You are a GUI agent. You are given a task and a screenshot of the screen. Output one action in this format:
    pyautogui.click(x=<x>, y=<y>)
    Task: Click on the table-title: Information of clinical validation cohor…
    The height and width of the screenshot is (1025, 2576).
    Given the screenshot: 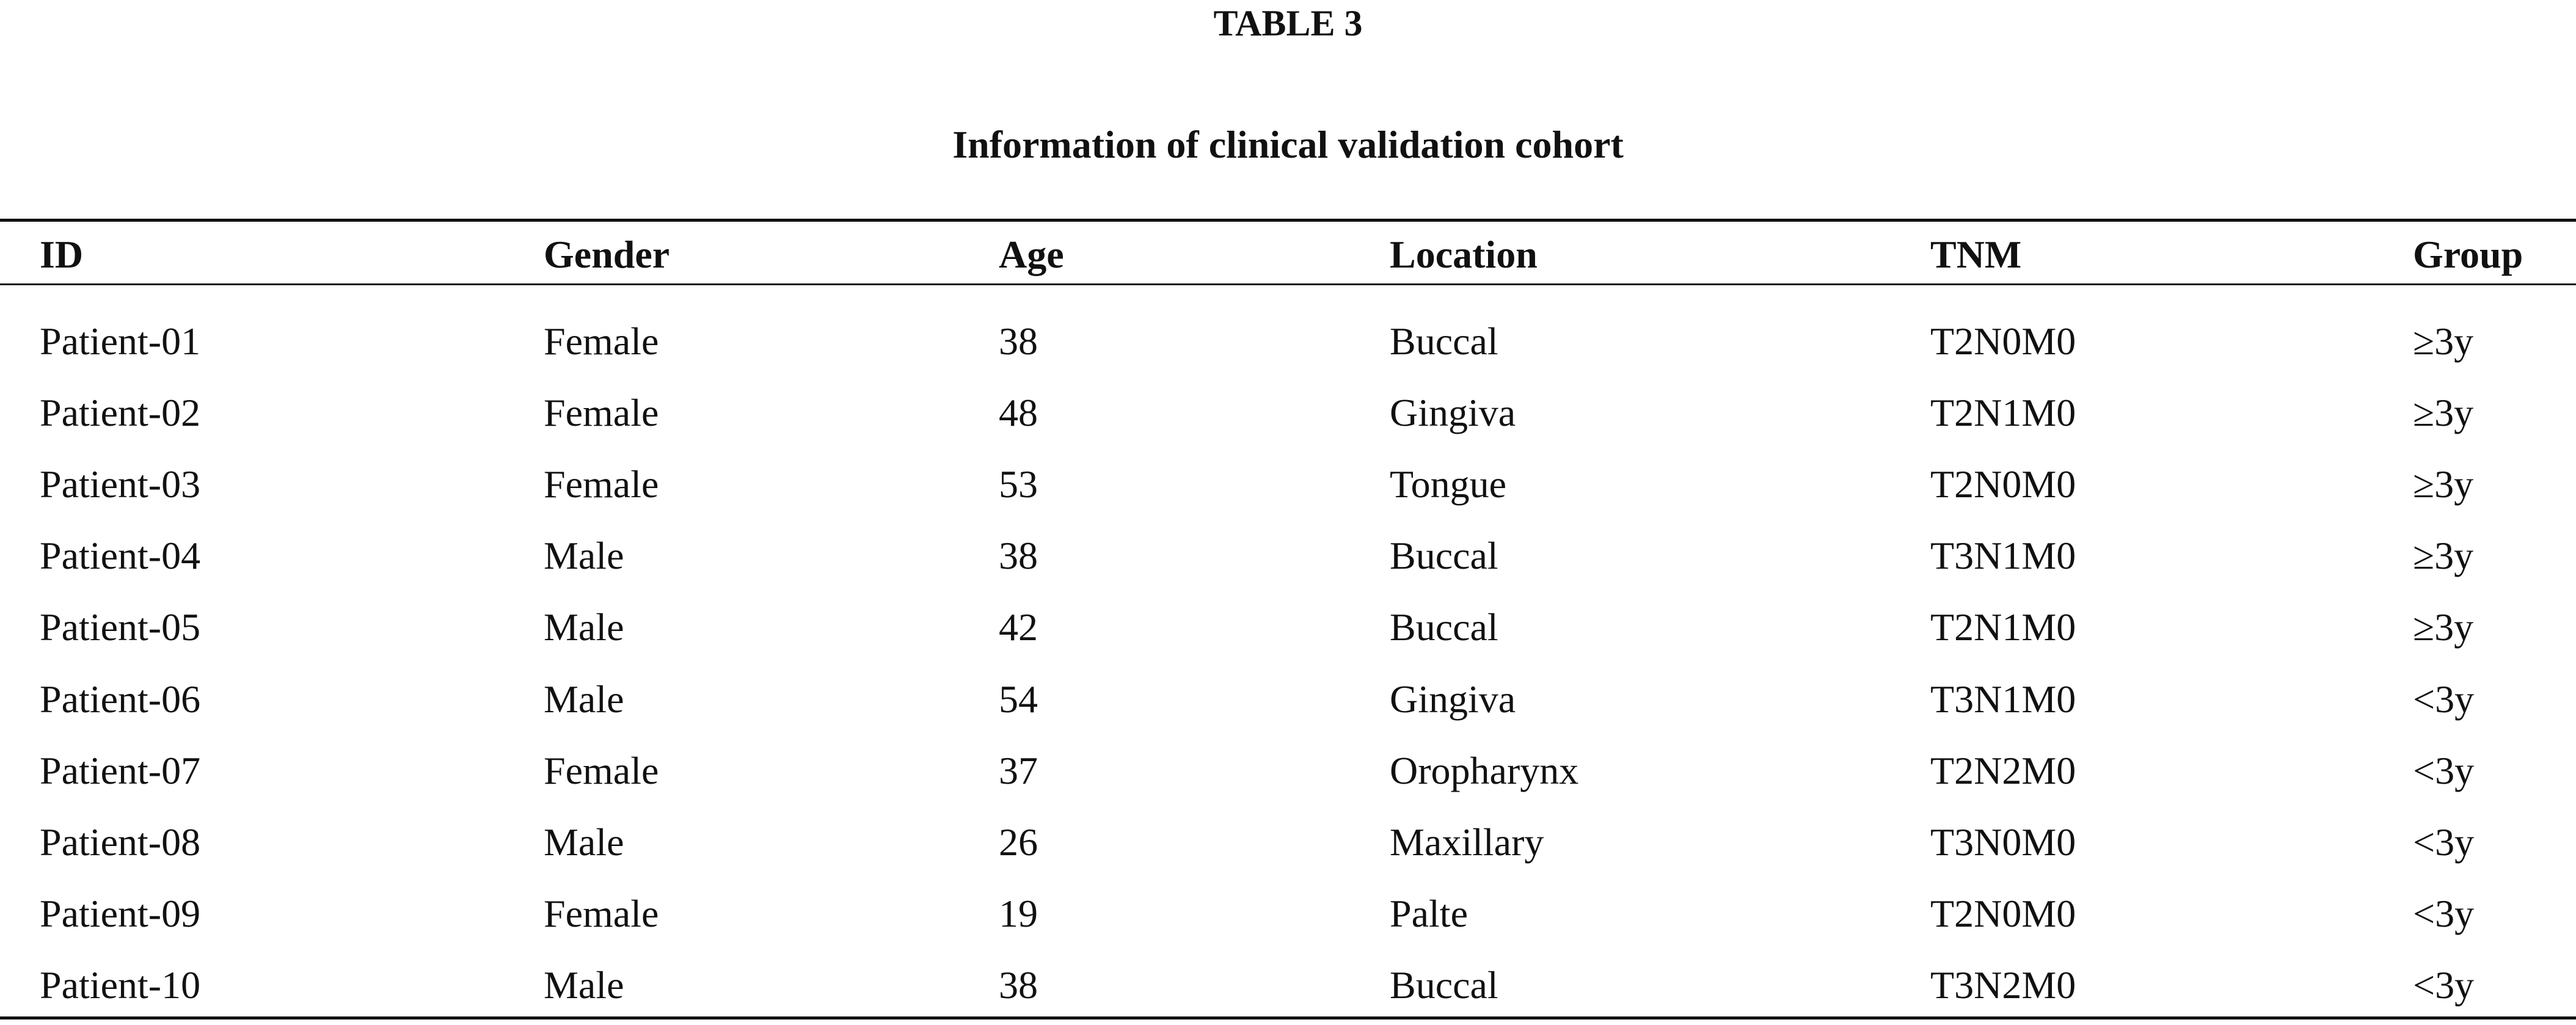 What is the action you would take?
    pyautogui.click(x=1288, y=144)
    